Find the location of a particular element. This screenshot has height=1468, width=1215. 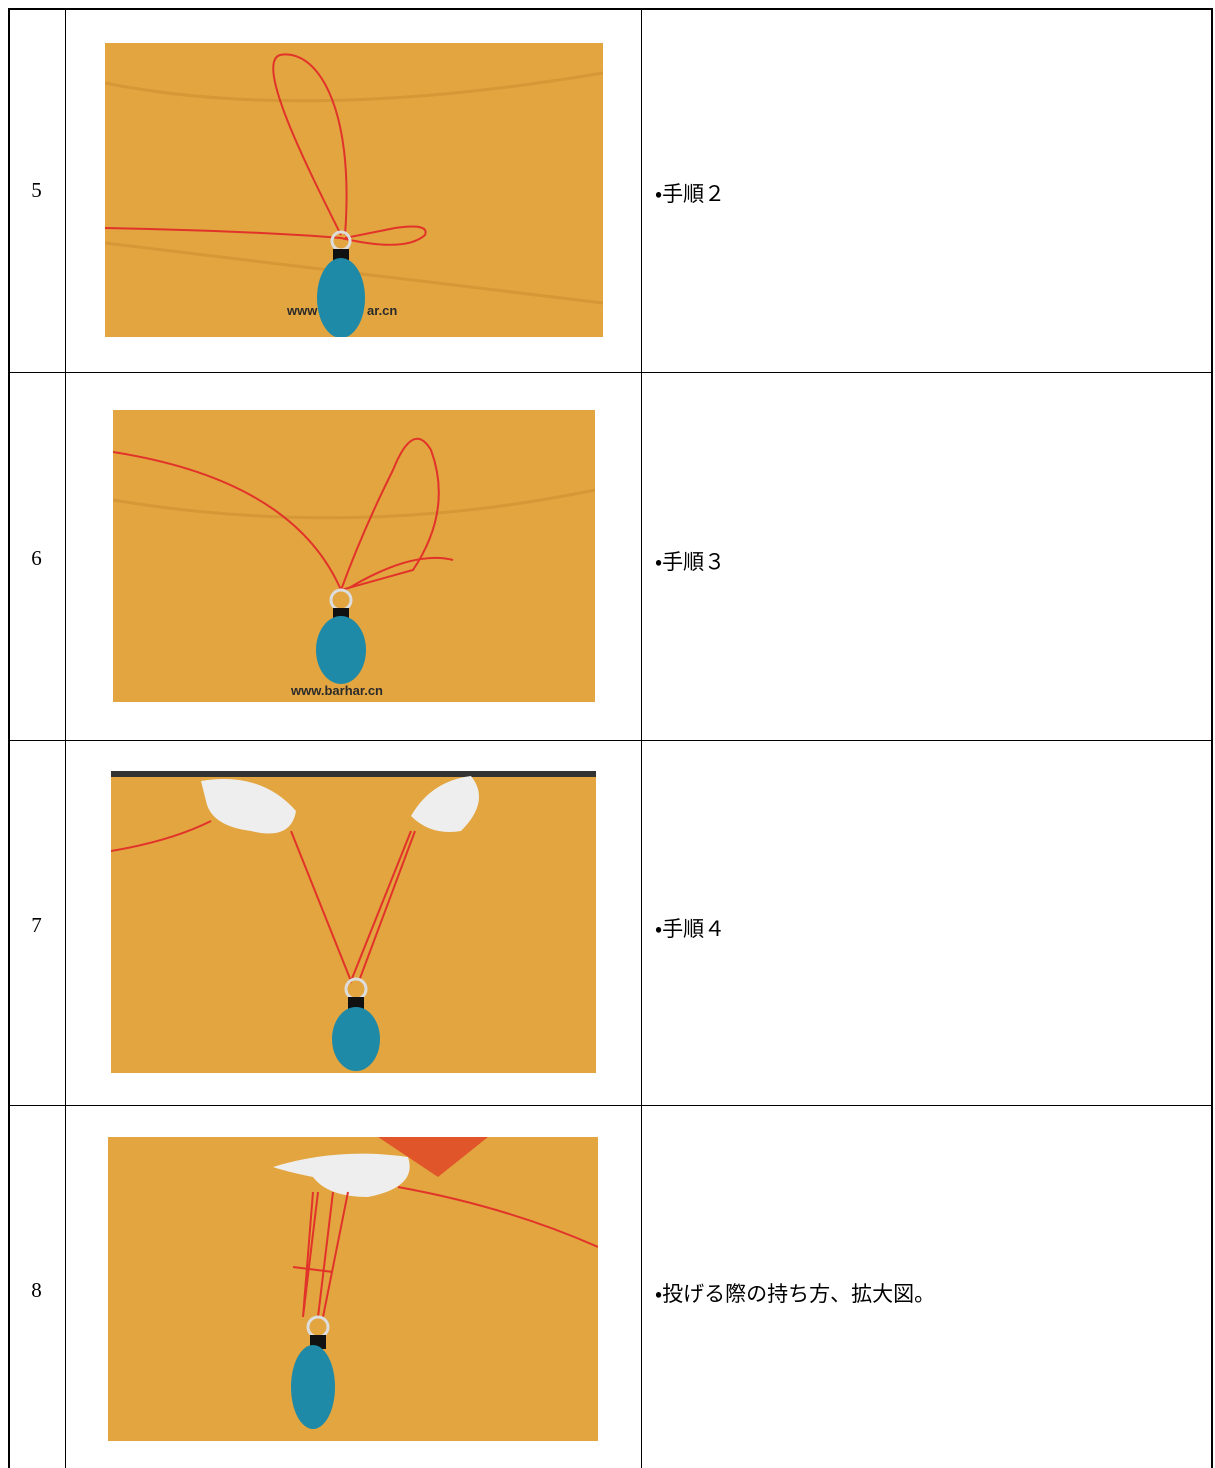

photo: www.barhar.cn is located at coordinates (354, 556).